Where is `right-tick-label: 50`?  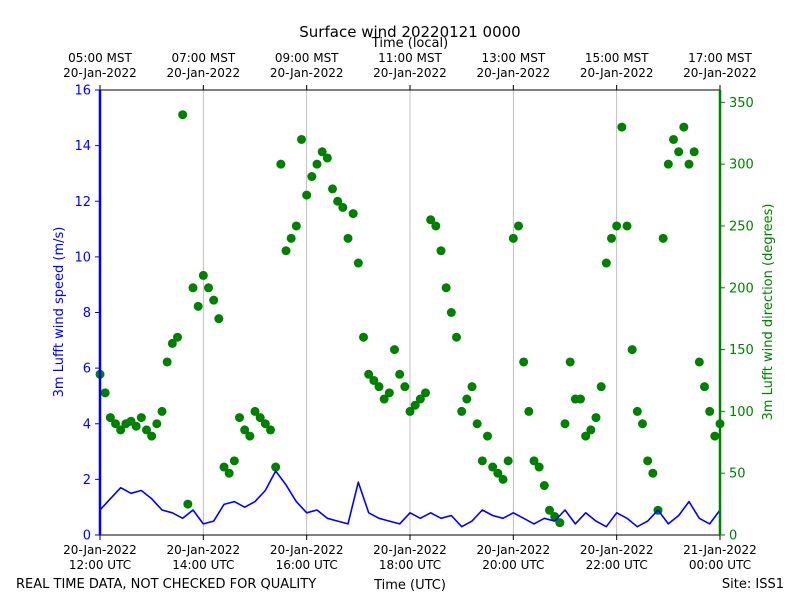
right-tick-label: 50 is located at coordinates (737, 474).